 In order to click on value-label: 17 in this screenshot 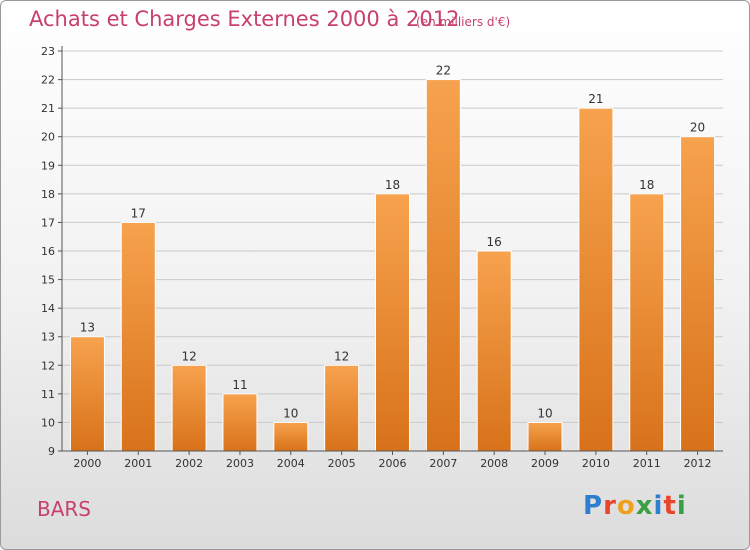, I will do `click(138, 213)`.